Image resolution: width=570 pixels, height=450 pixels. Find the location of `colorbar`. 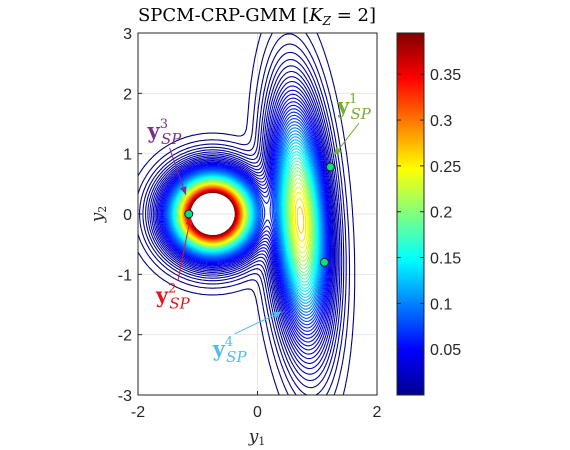

colorbar is located at coordinates (410, 214).